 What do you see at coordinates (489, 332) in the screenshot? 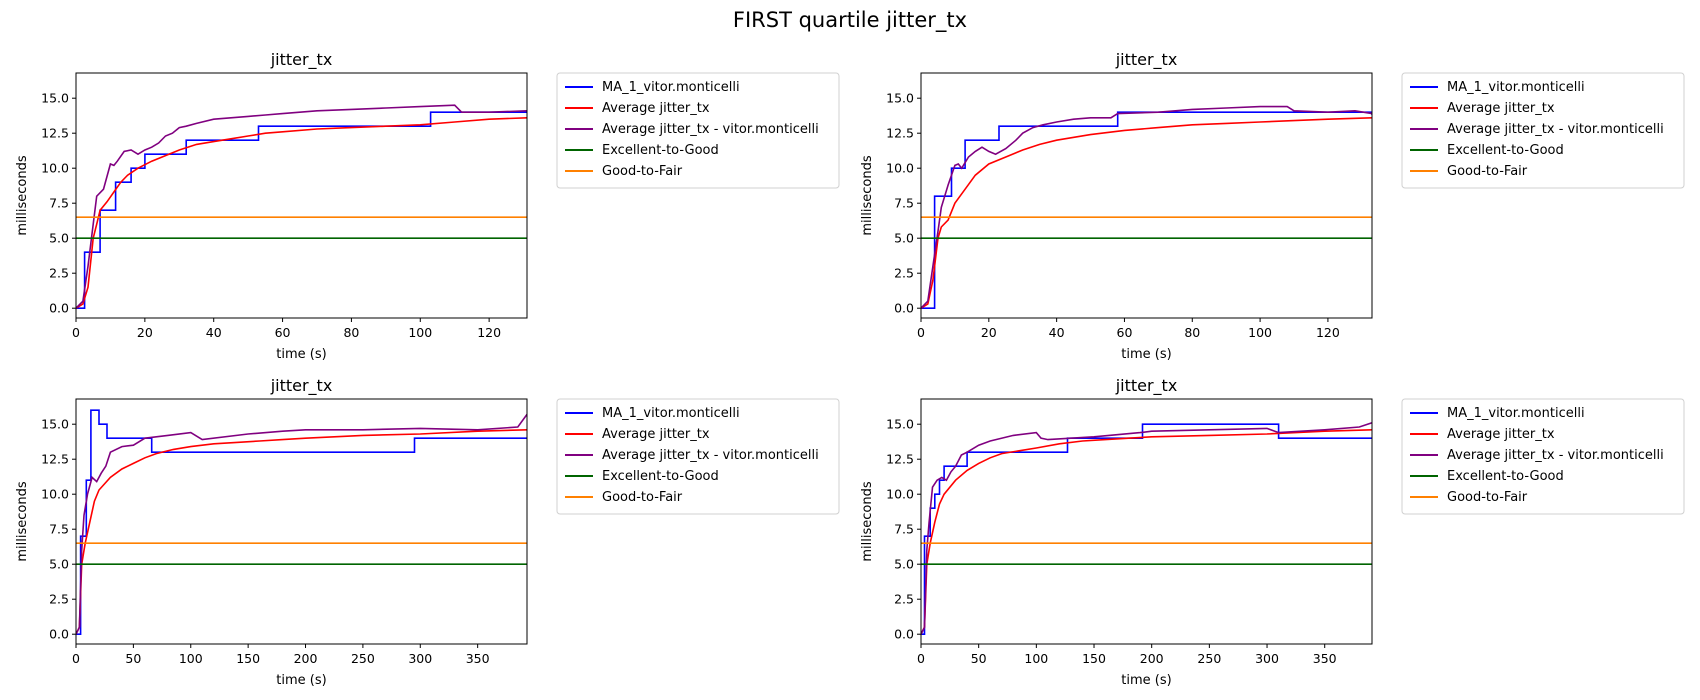
I see `x-tick-label: 120` at bounding box center [489, 332].